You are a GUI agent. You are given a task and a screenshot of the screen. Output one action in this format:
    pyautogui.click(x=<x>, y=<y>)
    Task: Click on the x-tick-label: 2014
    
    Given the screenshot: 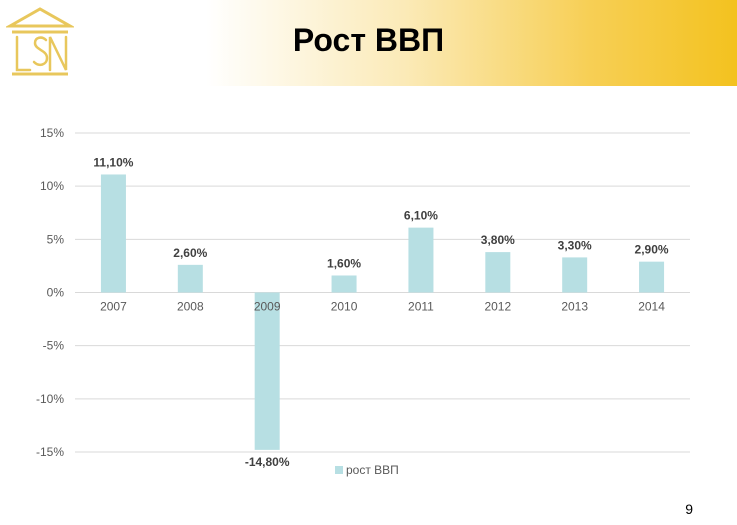 What is the action you would take?
    pyautogui.click(x=651, y=307)
    